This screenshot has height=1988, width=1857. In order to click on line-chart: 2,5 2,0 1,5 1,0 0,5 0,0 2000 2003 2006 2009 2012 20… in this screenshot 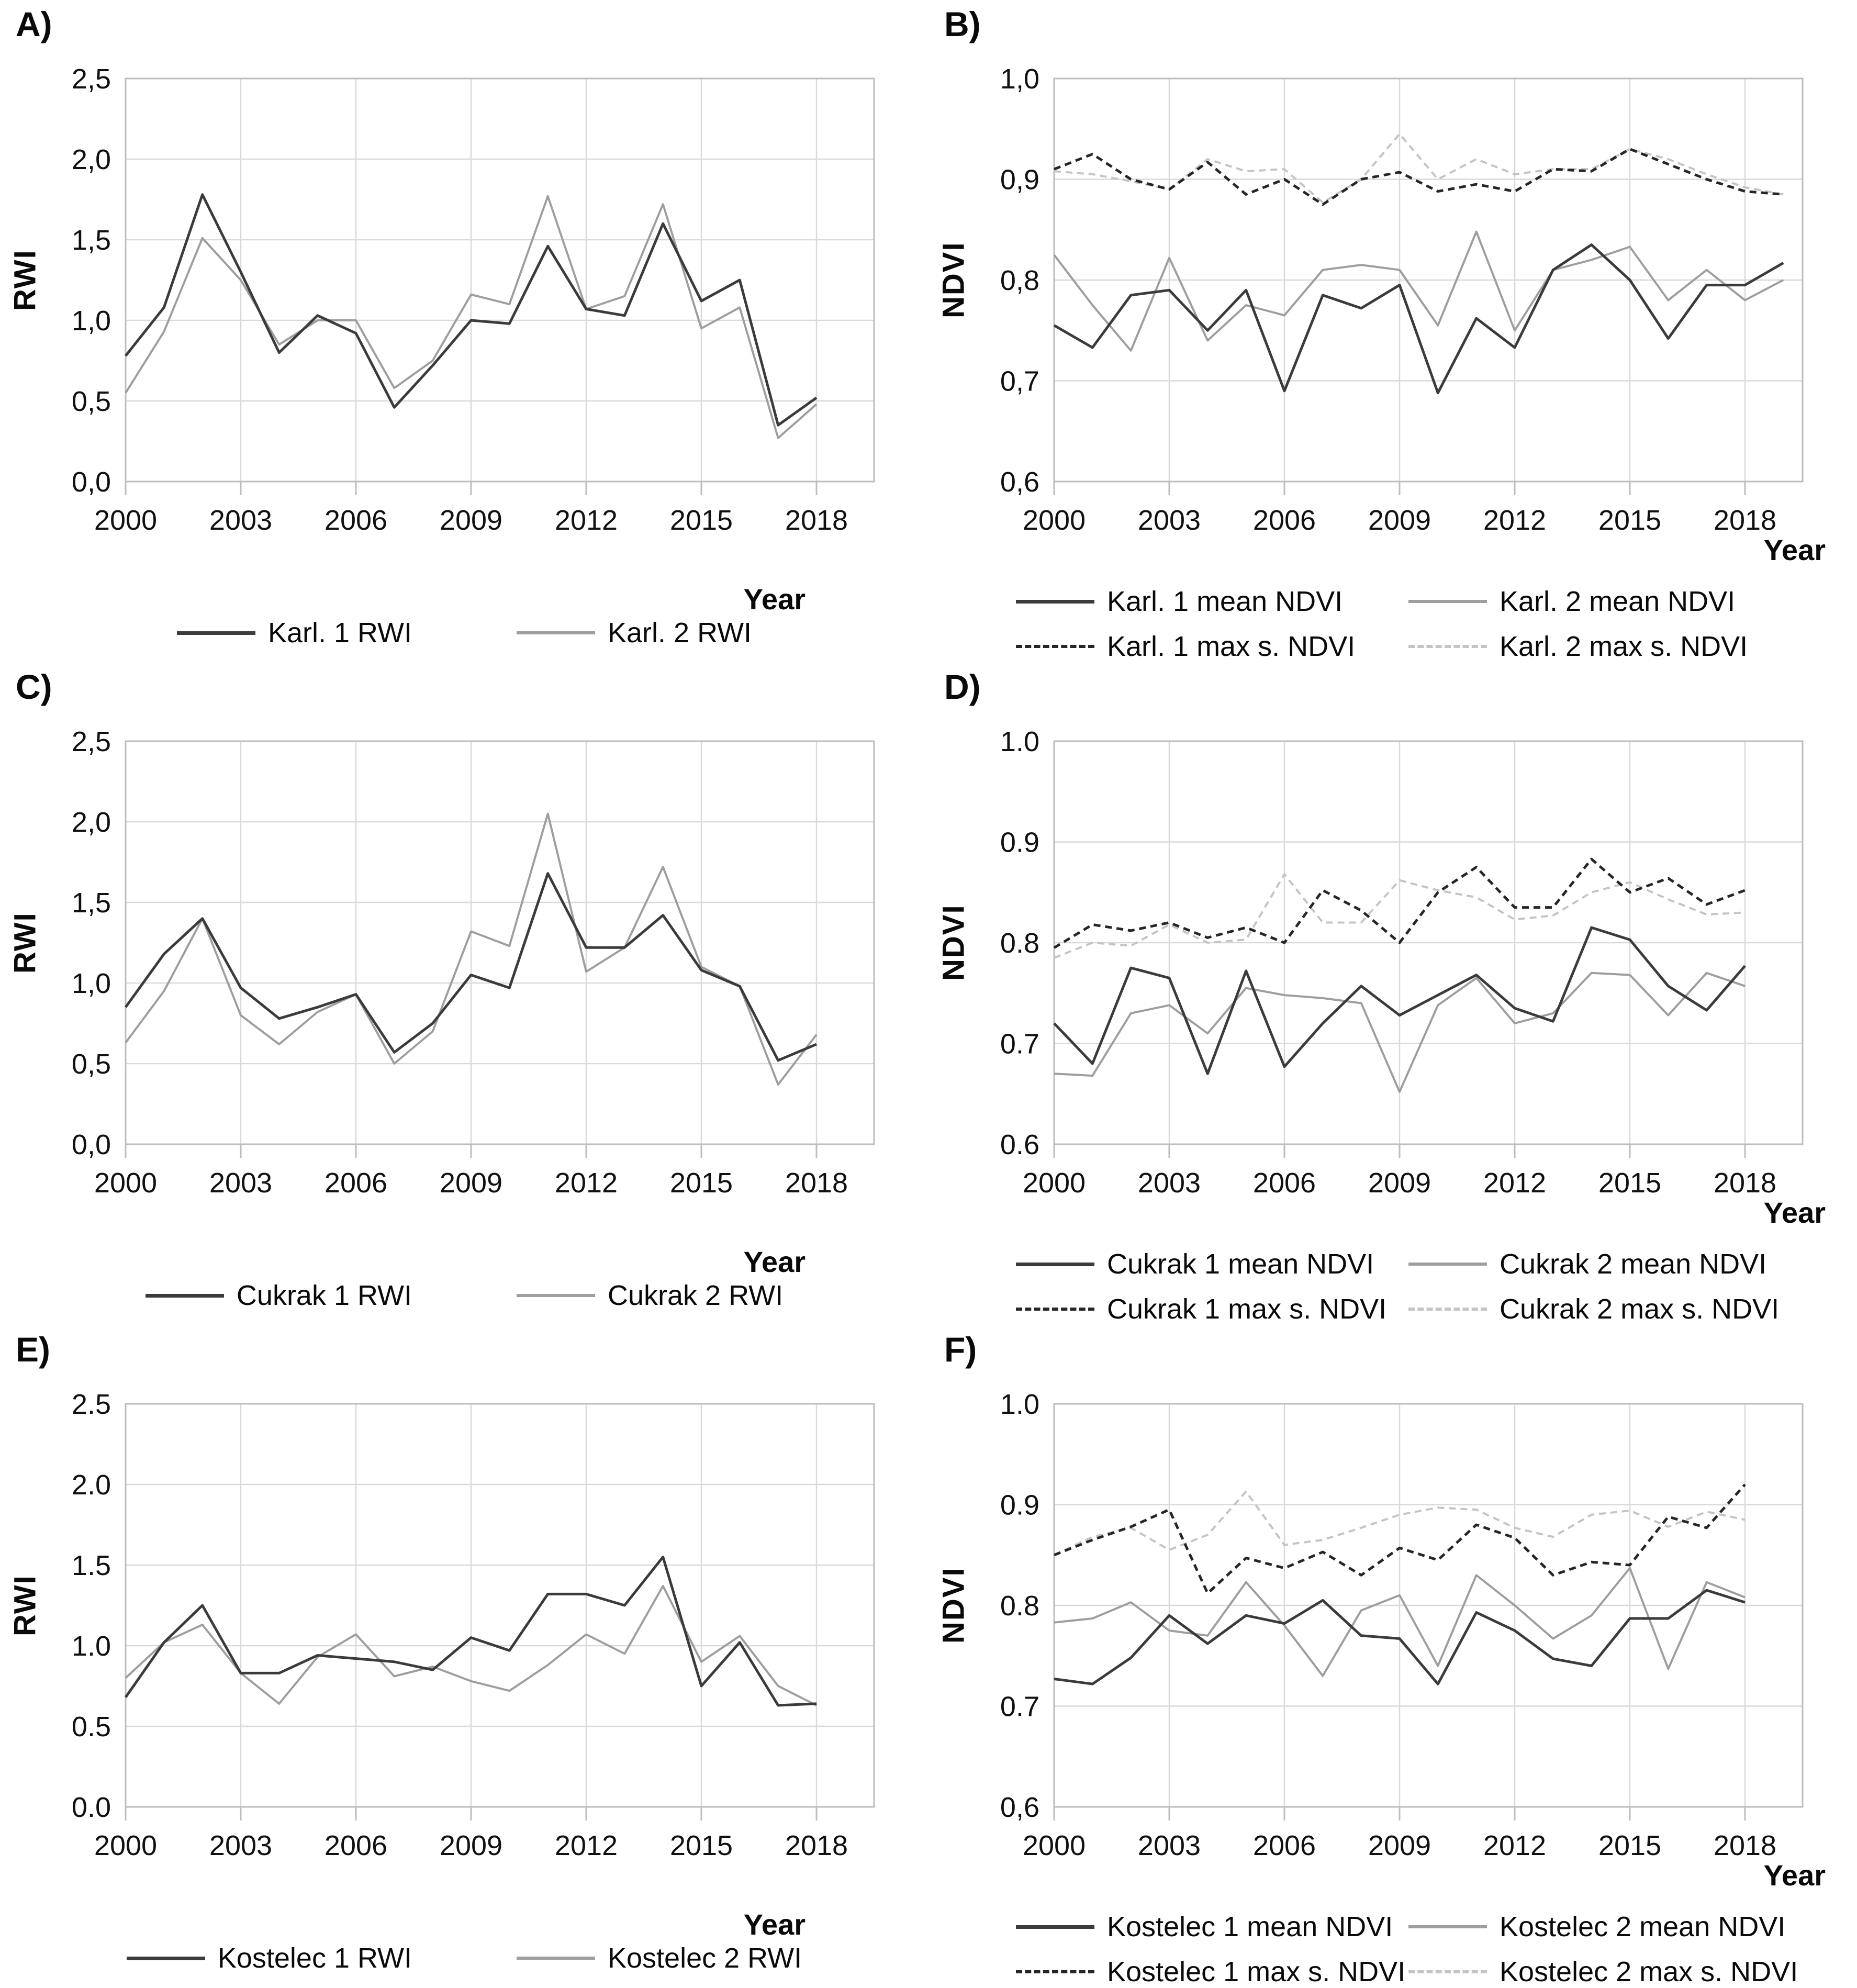, I will do `click(473, 299)`.